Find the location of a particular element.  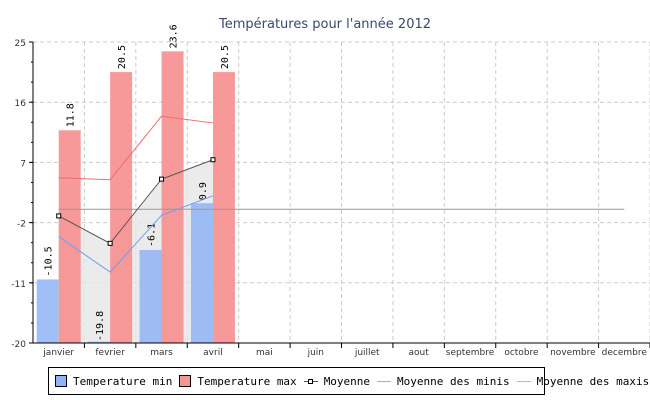

data-label: 11.8 is located at coordinates (71, 115).